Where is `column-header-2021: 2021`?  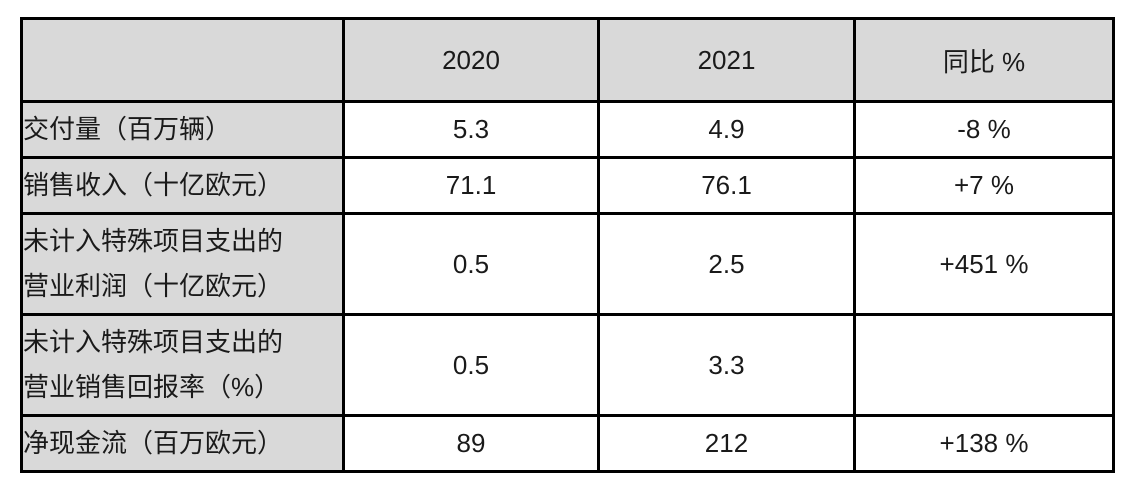 column-header-2021: 2021 is located at coordinates (726, 60).